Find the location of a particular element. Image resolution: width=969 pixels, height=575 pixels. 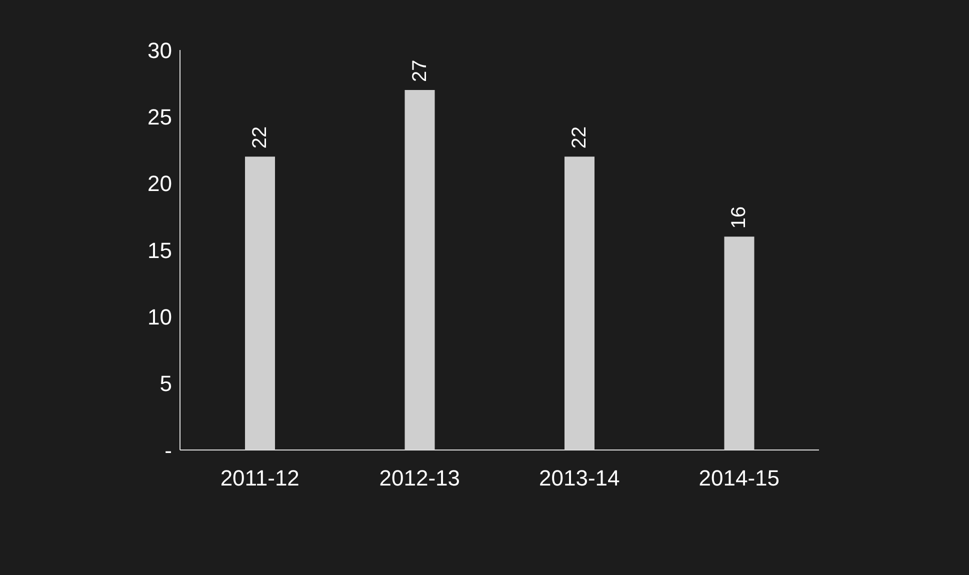

y-tick-label: 25 is located at coordinates (160, 117).